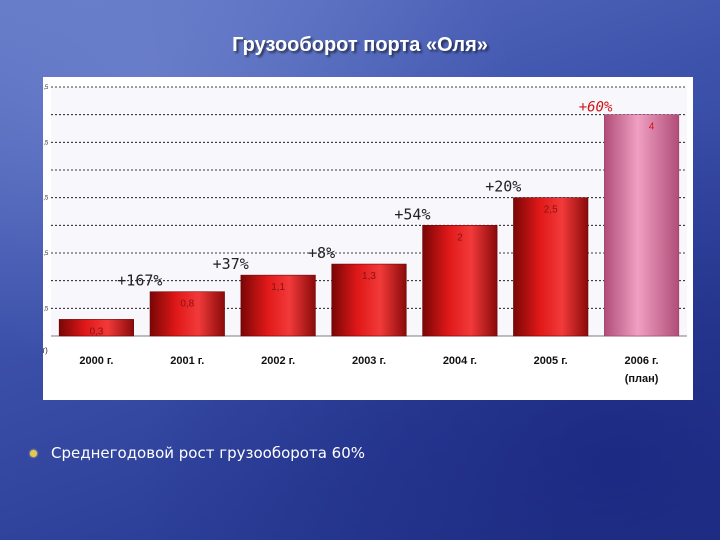 The height and width of the screenshot is (540, 720). Describe the element at coordinates (96, 331) in the screenshot. I see `value-label: 0,3` at that location.